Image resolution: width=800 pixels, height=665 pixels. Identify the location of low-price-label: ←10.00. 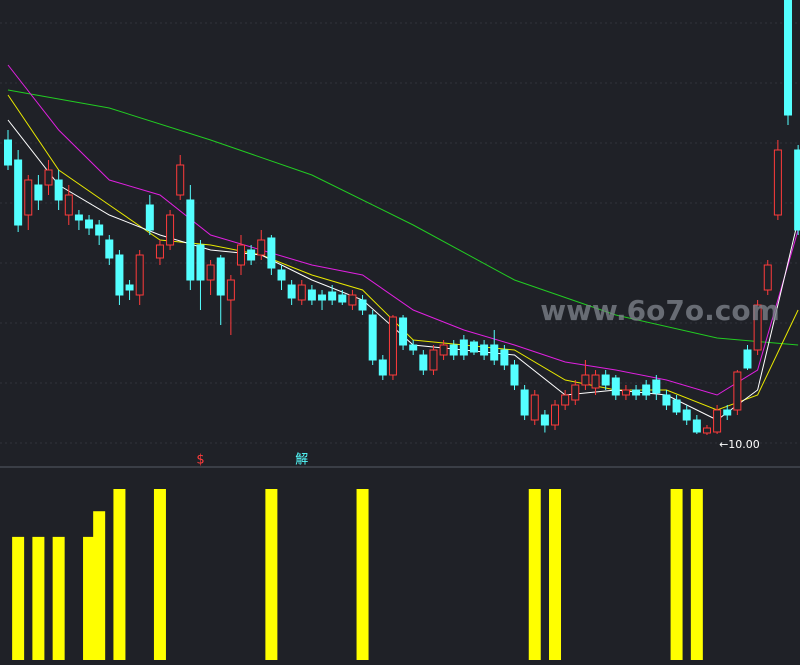
(739, 444).